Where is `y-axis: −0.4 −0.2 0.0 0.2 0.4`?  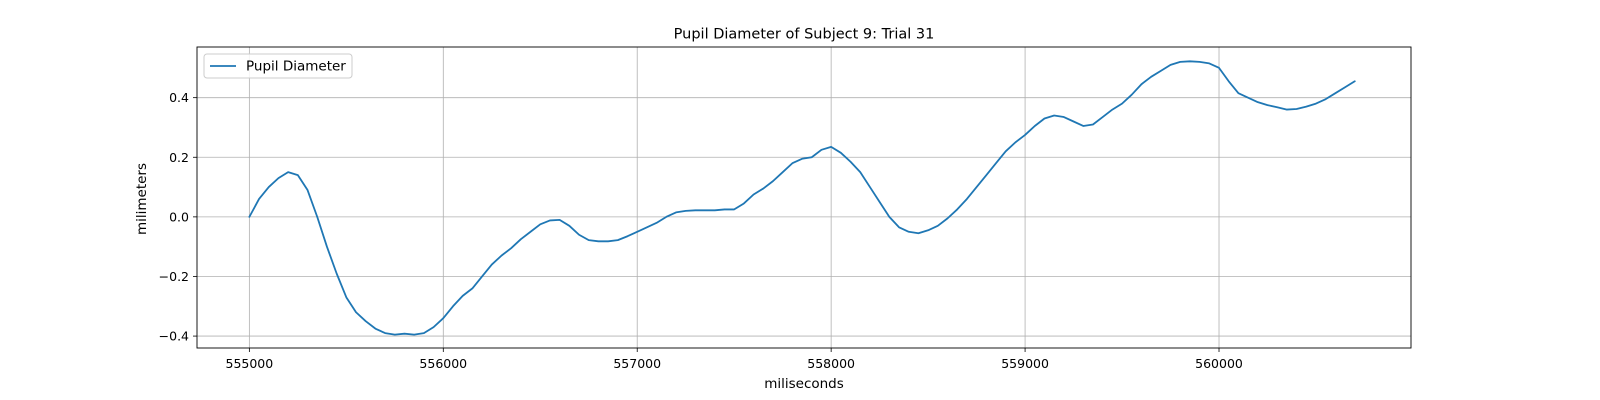
y-axis: −0.4 −0.2 0.0 0.2 0.4 is located at coordinates (178, 217).